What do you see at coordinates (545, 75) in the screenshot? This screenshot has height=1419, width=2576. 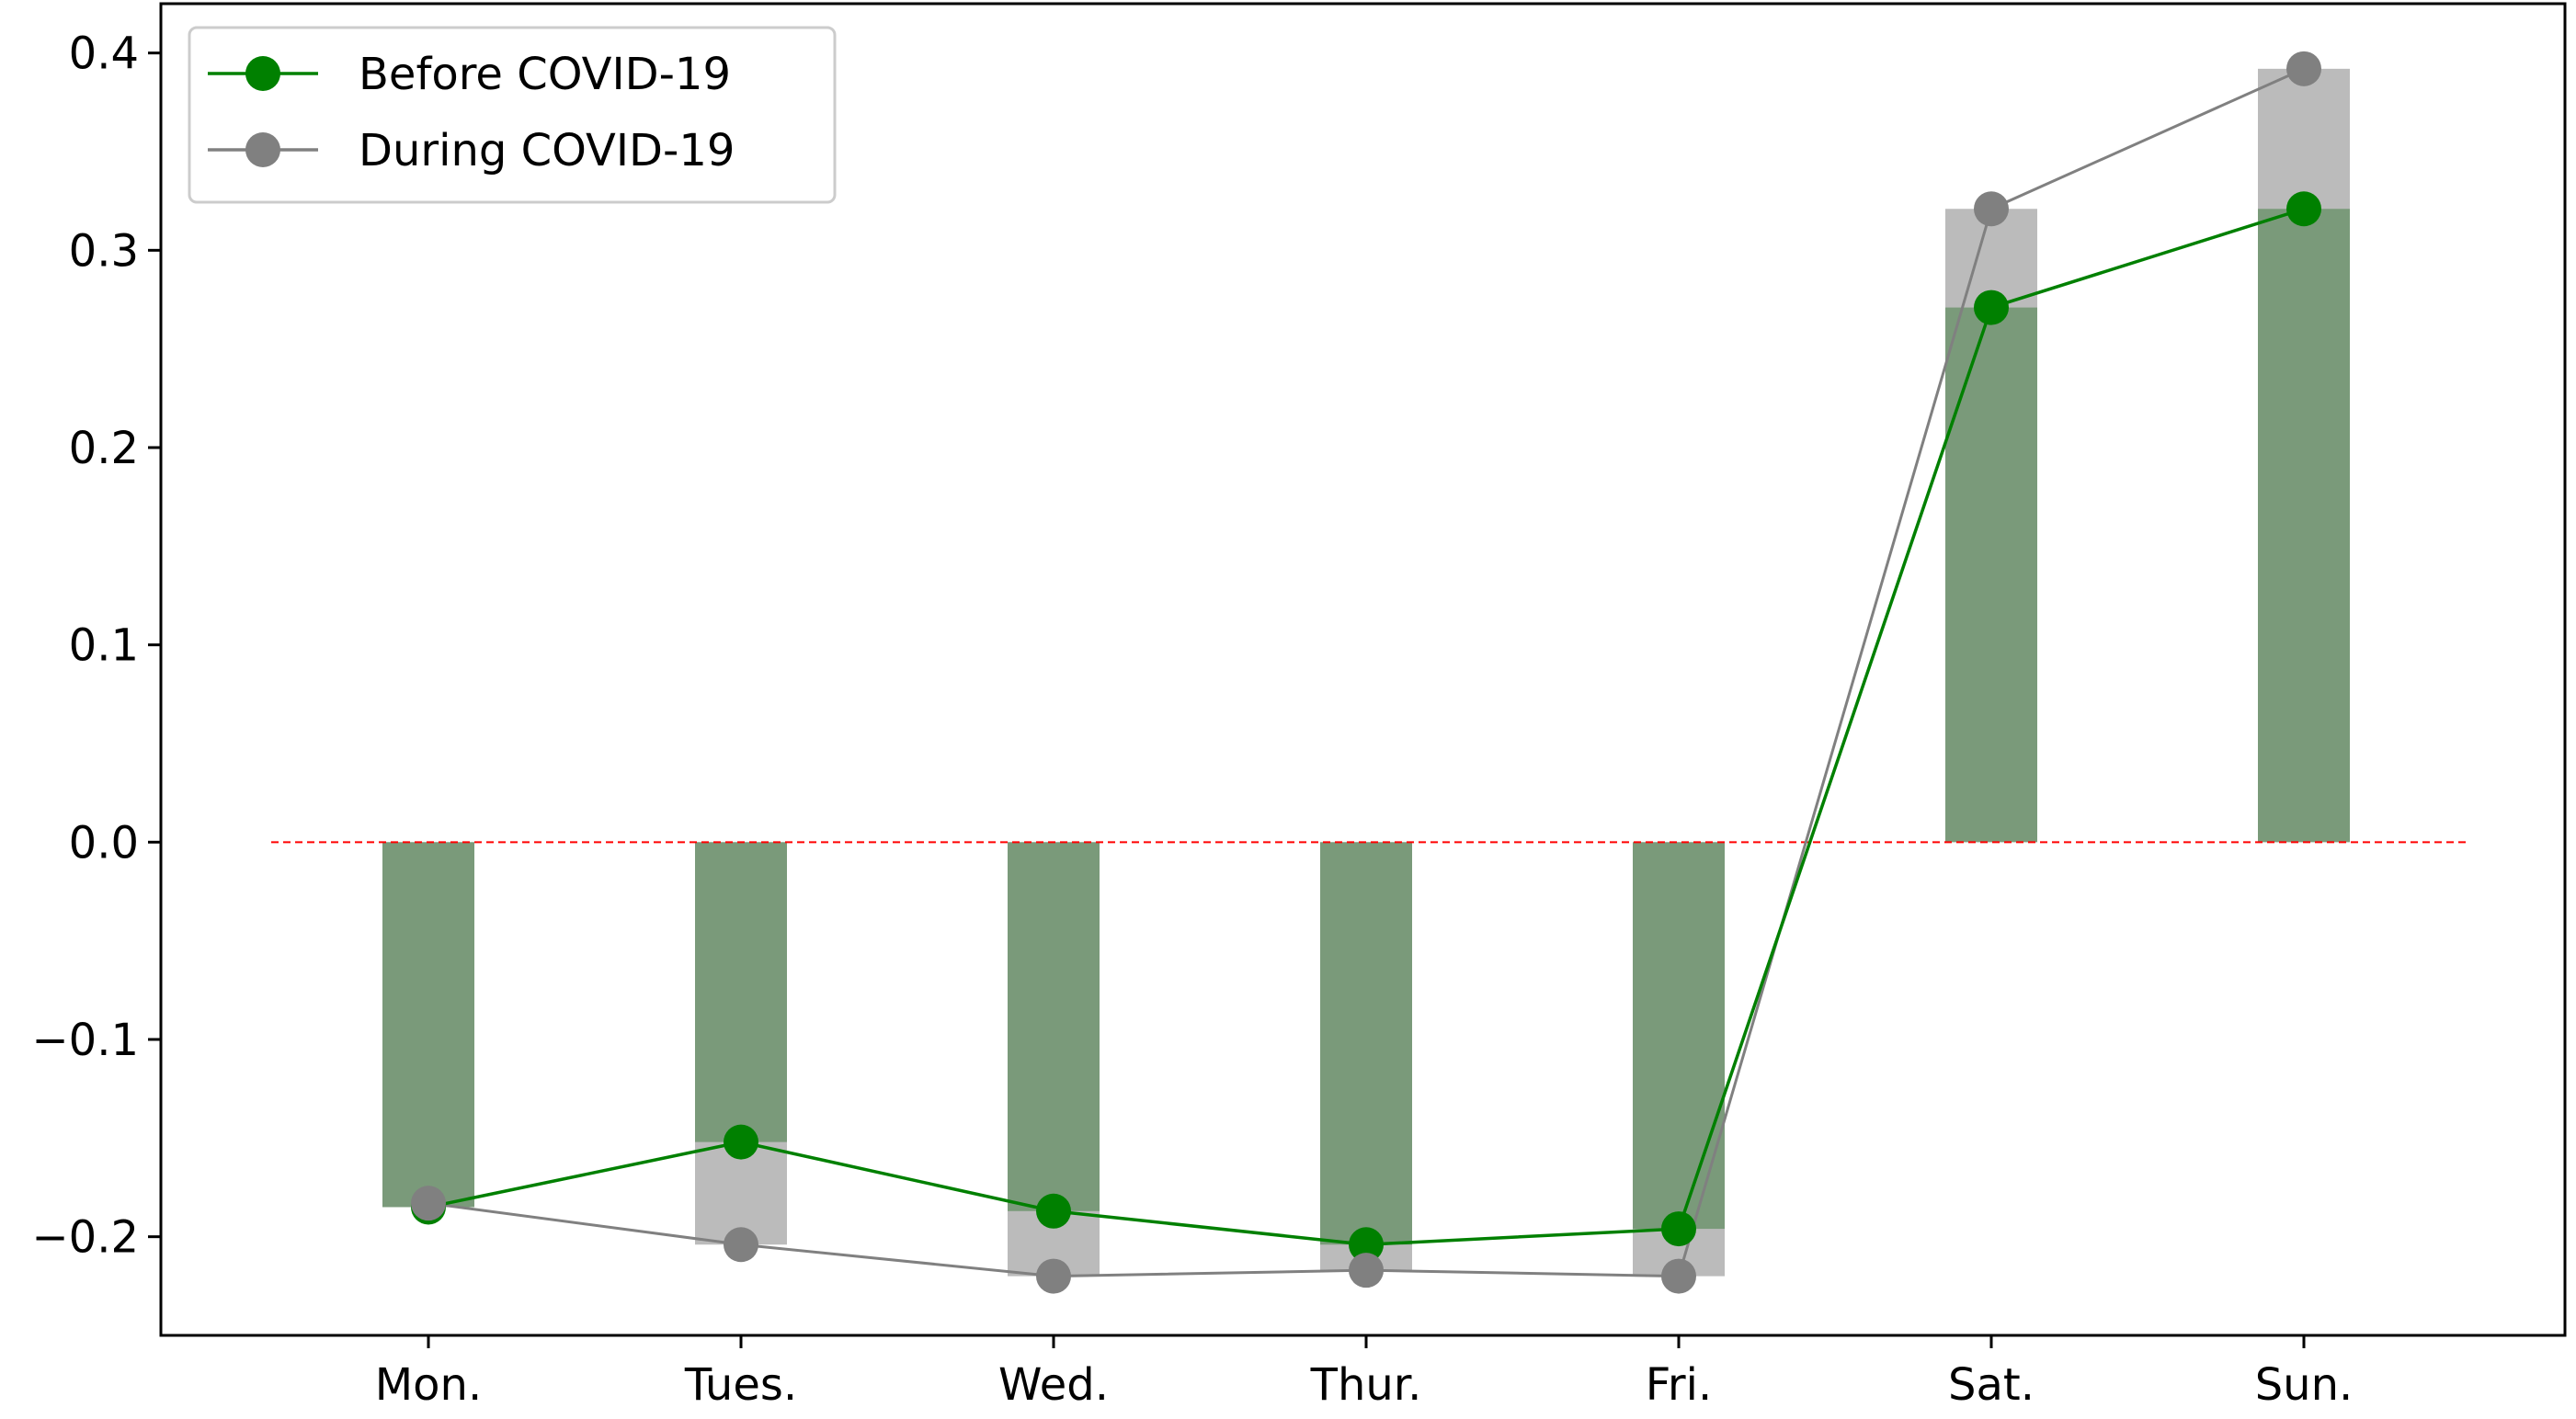 I see `legend-label-0: Before COVID-19` at bounding box center [545, 75].